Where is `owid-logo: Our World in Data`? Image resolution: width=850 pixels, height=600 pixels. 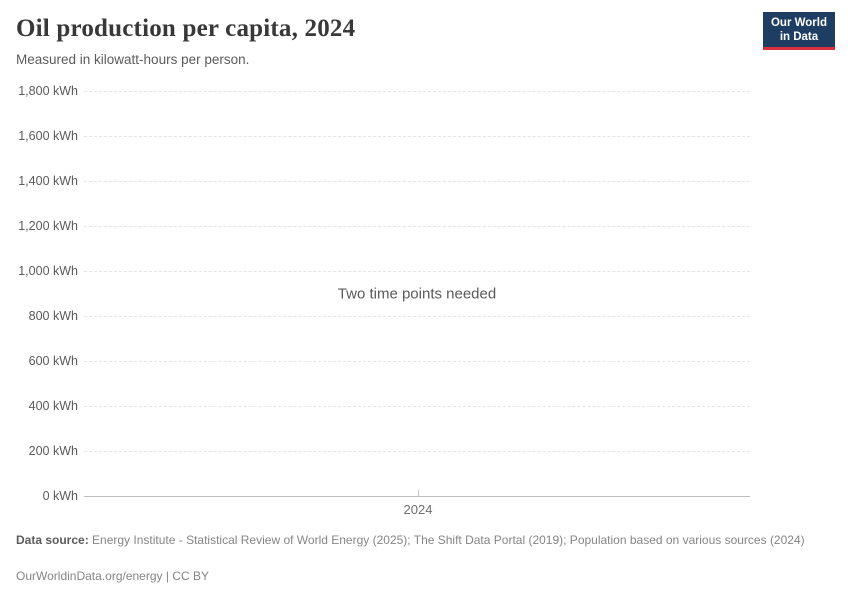 owid-logo: Our World in Data is located at coordinates (798, 31).